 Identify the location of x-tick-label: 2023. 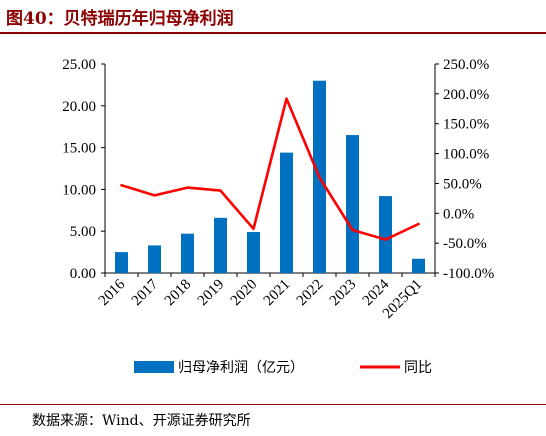
(343, 293).